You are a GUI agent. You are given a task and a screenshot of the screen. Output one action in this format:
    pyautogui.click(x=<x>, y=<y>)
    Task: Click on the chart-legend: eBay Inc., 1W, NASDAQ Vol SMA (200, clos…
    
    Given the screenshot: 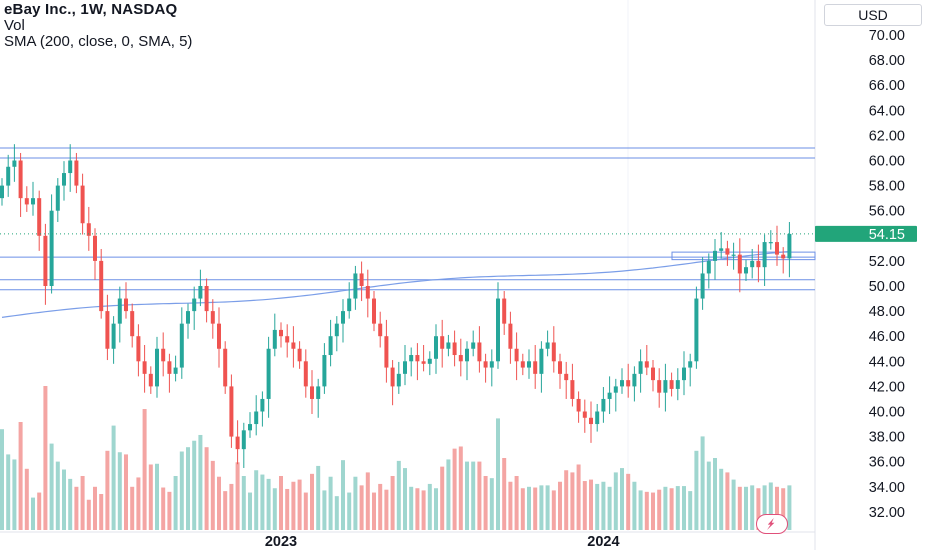 What is the action you would take?
    pyautogui.click(x=98, y=26)
    